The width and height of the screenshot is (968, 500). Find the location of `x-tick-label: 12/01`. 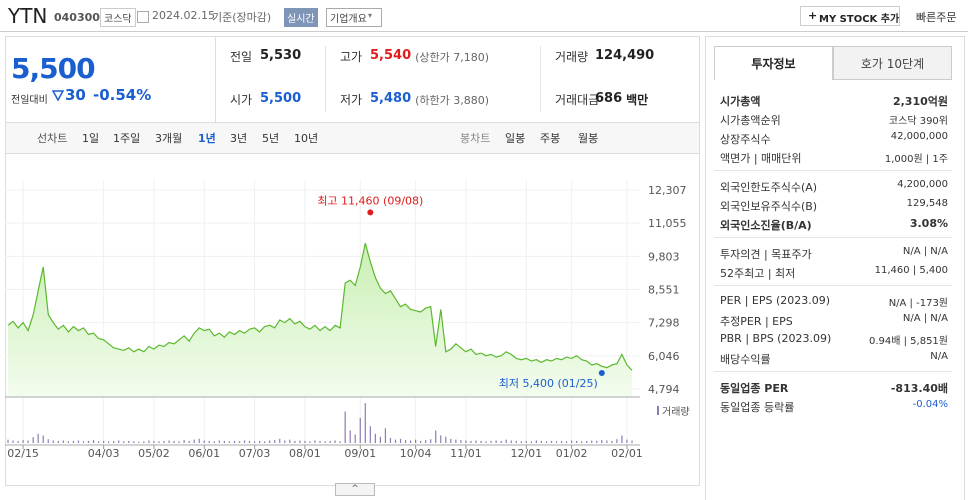

x-tick-label: 12/01 is located at coordinates (526, 453).